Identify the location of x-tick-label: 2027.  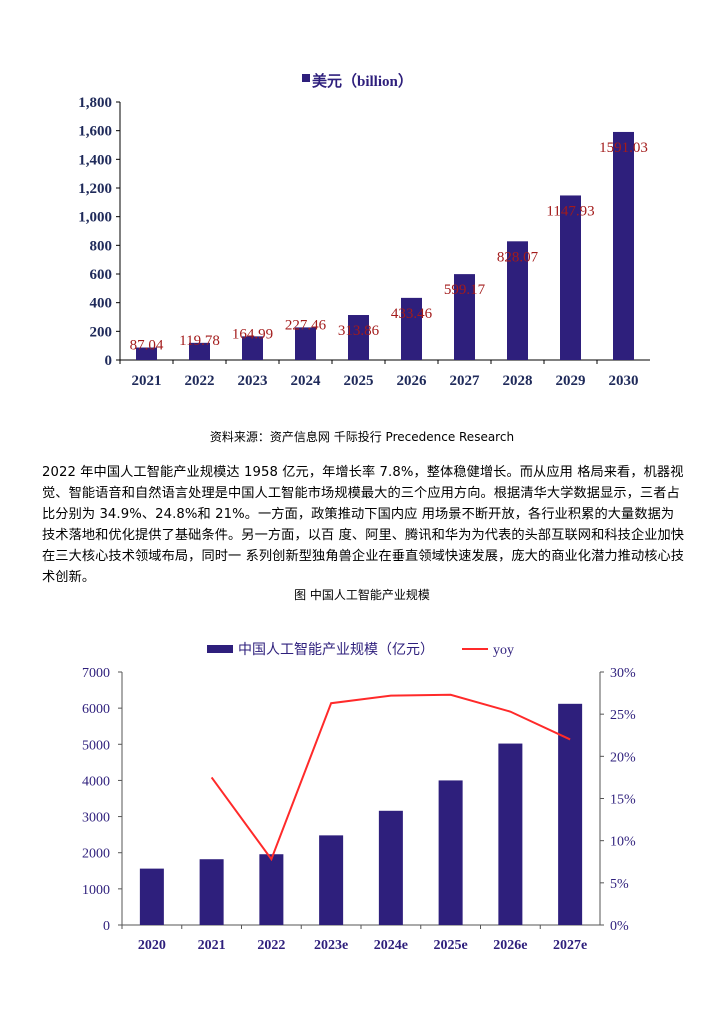
(465, 381).